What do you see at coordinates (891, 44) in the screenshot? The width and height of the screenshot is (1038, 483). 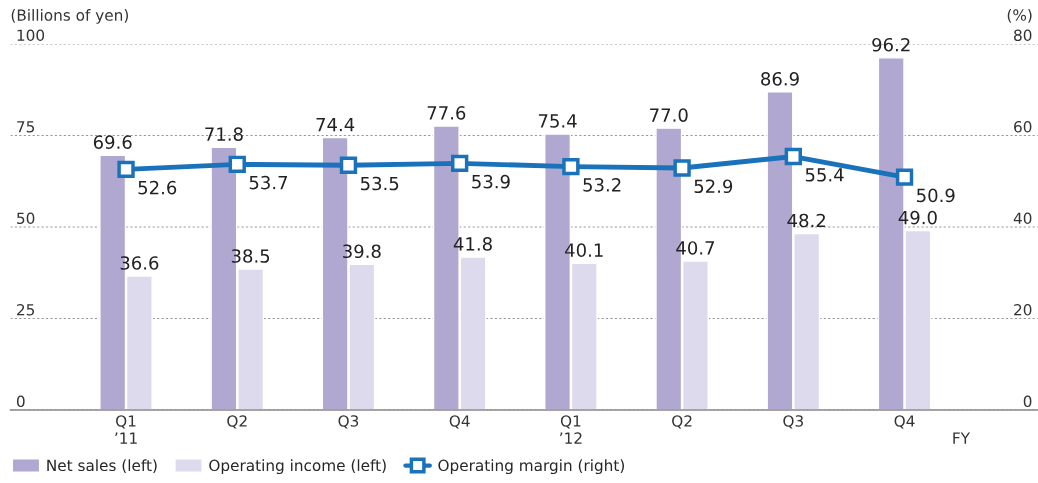 I see `data-label: 96.2` at bounding box center [891, 44].